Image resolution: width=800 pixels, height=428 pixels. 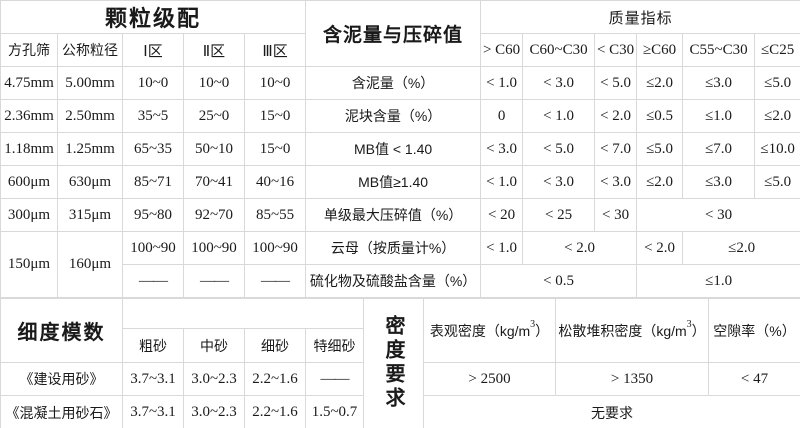 What do you see at coordinates (153, 379) in the screenshot?
I see `fineness-value-cell: 3.7~3.1` at bounding box center [153, 379].